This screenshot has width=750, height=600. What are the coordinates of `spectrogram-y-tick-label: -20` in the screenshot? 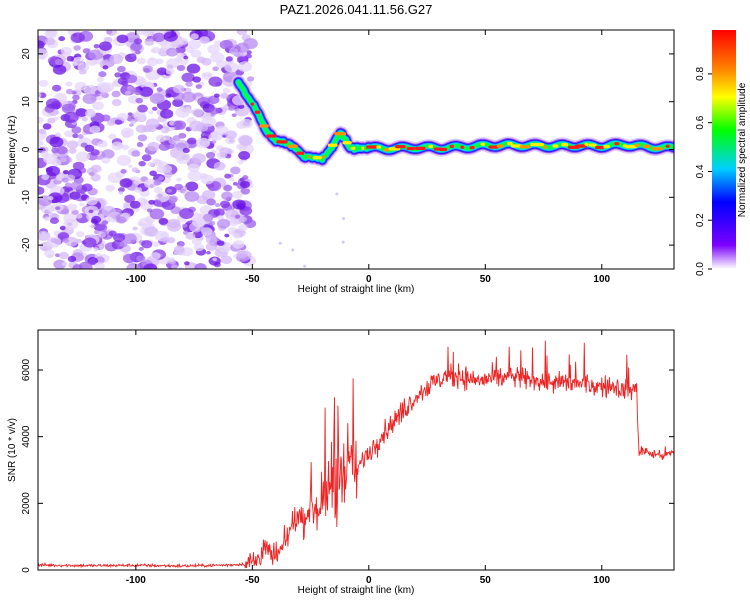 It's located at (26, 244).